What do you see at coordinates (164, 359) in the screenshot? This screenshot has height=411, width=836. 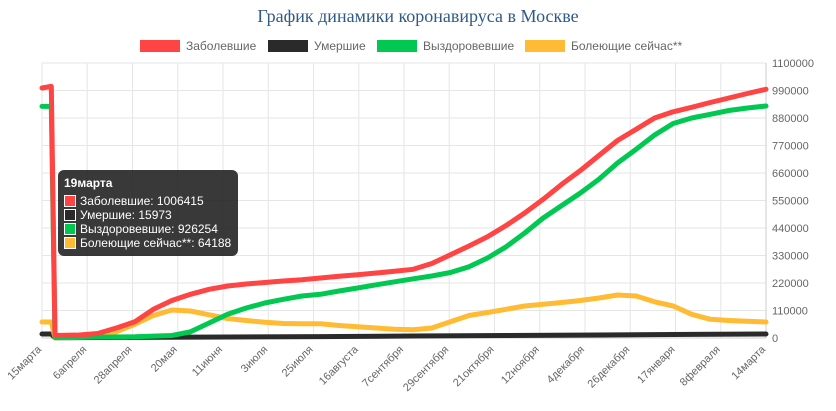 I see `x-tick-label: 20мая` at bounding box center [164, 359].